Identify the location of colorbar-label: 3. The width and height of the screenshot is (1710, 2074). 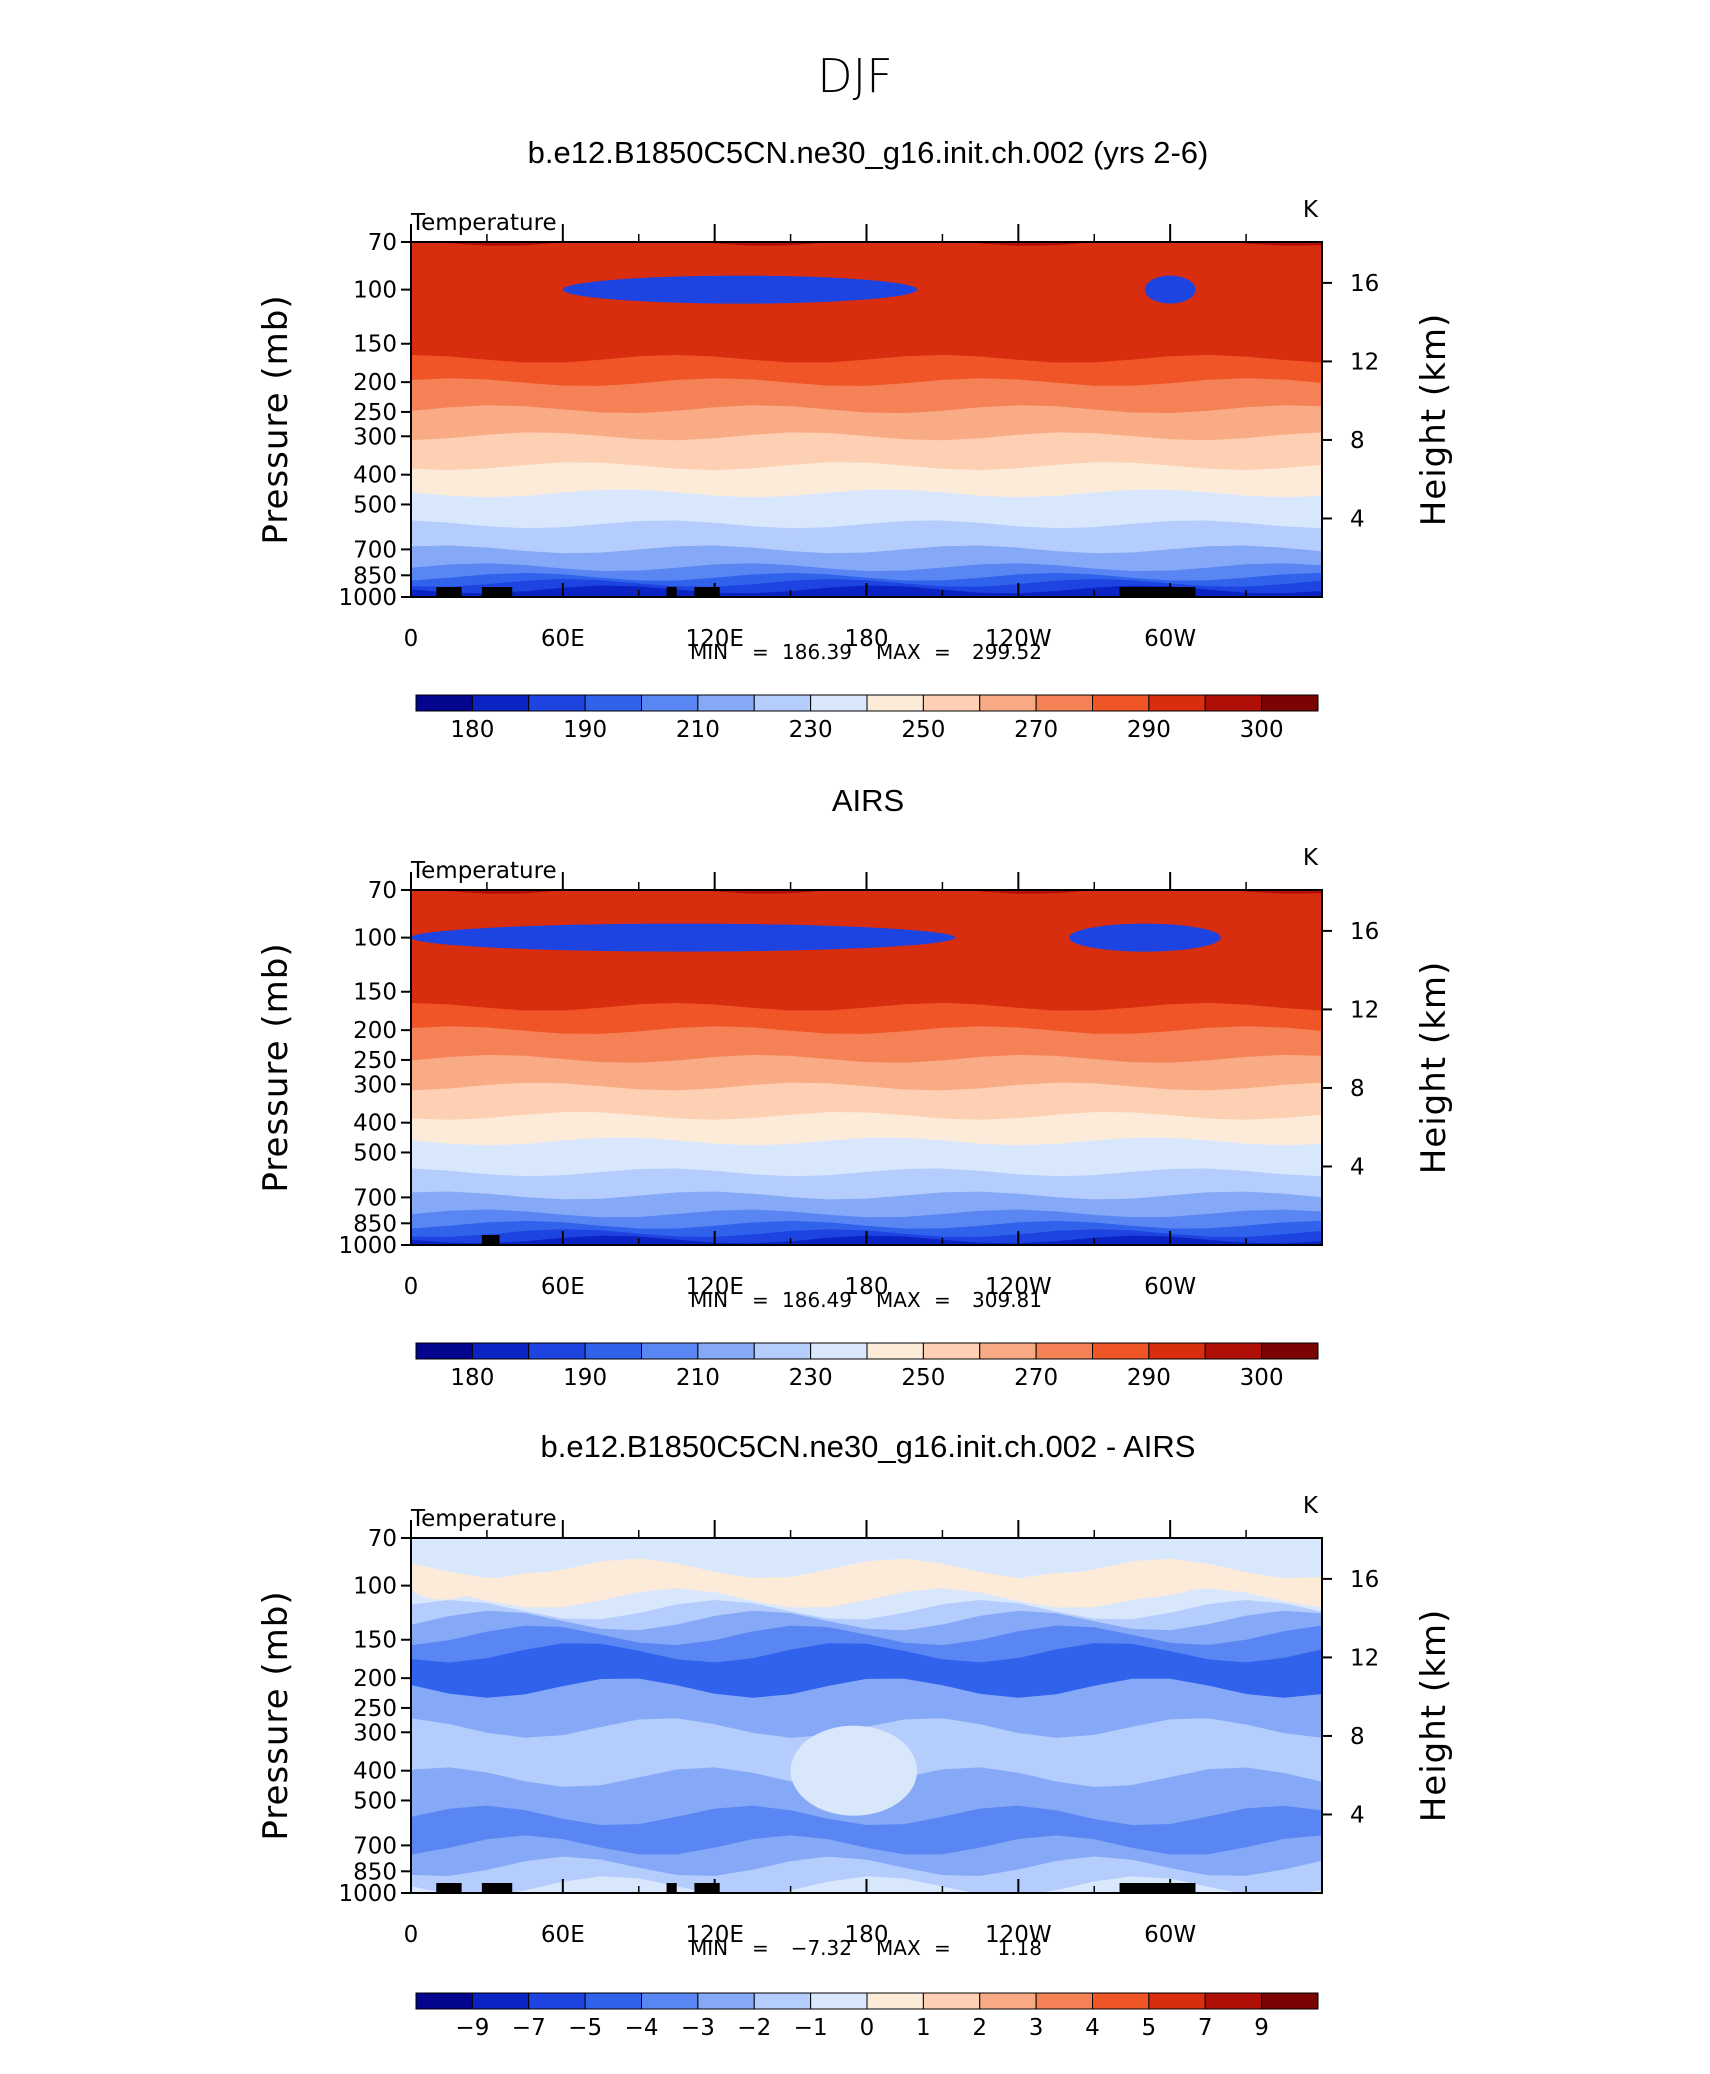
(1036, 2028).